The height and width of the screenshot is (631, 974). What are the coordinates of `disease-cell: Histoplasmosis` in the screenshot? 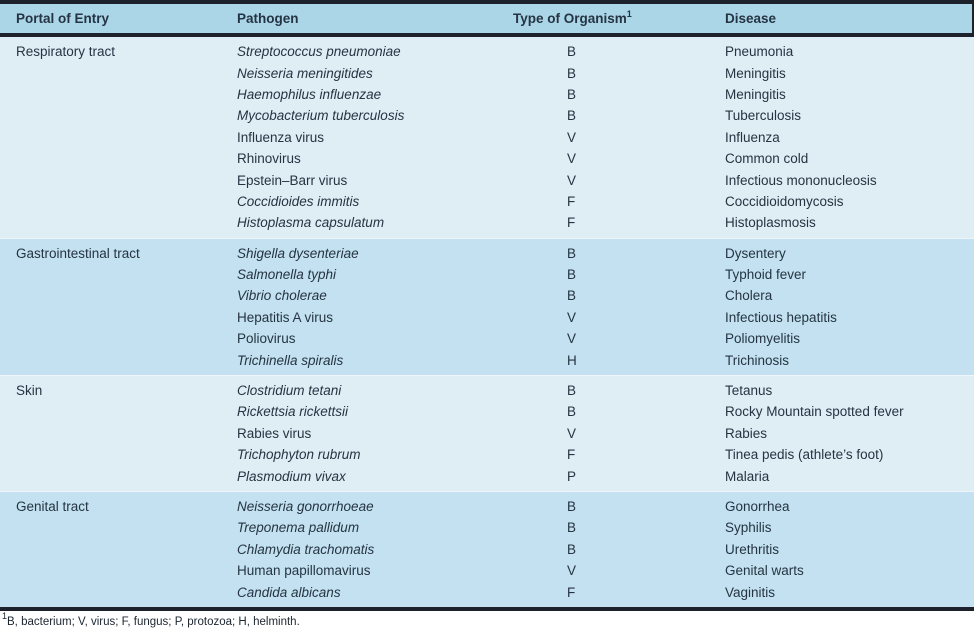 It's located at (770, 223).